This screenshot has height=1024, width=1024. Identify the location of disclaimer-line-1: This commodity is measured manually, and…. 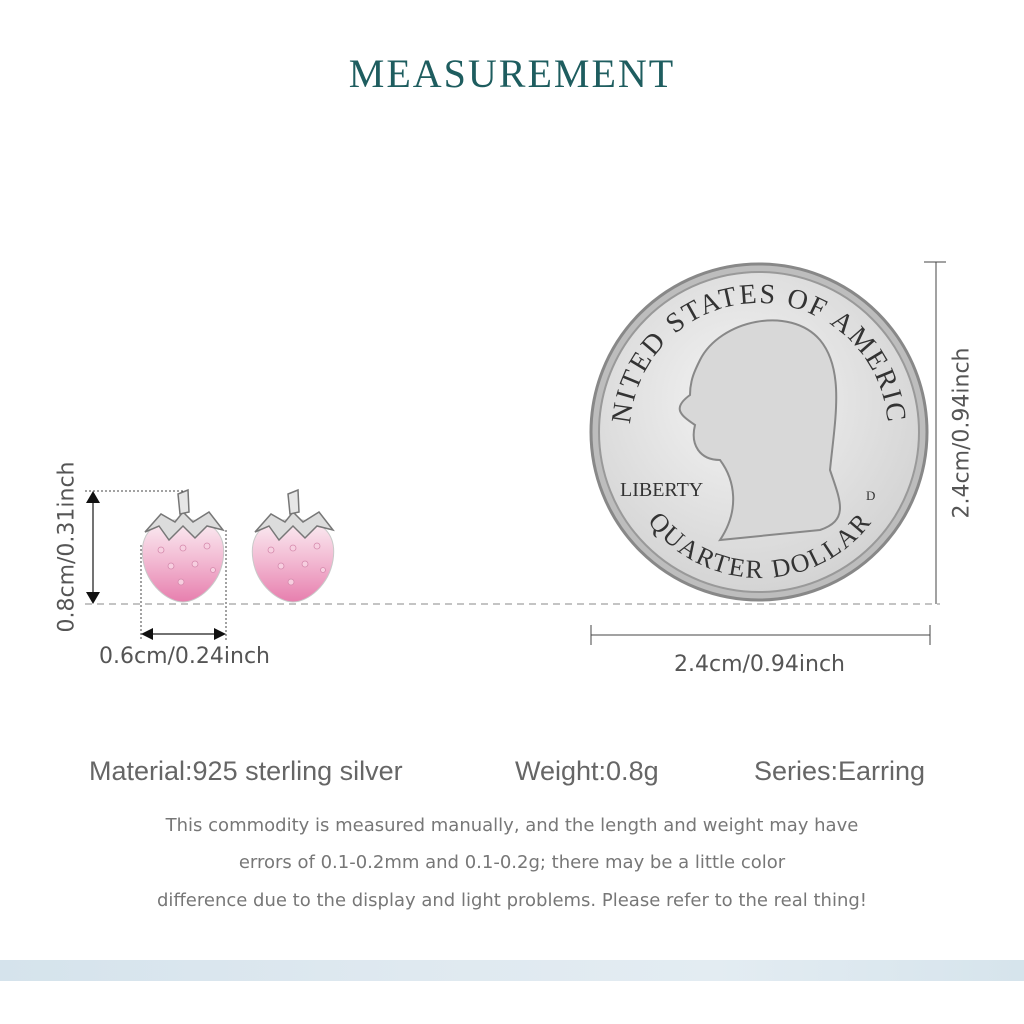
(512, 825).